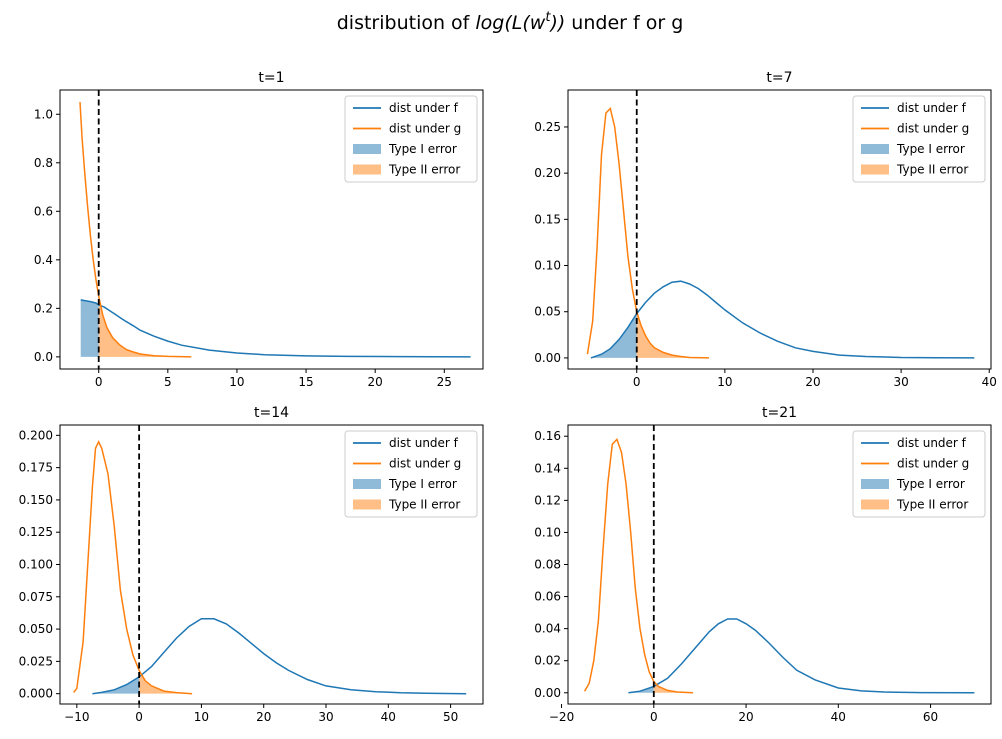  Describe the element at coordinates (43, 114) in the screenshot. I see `y-tick-label: 1.0` at that location.